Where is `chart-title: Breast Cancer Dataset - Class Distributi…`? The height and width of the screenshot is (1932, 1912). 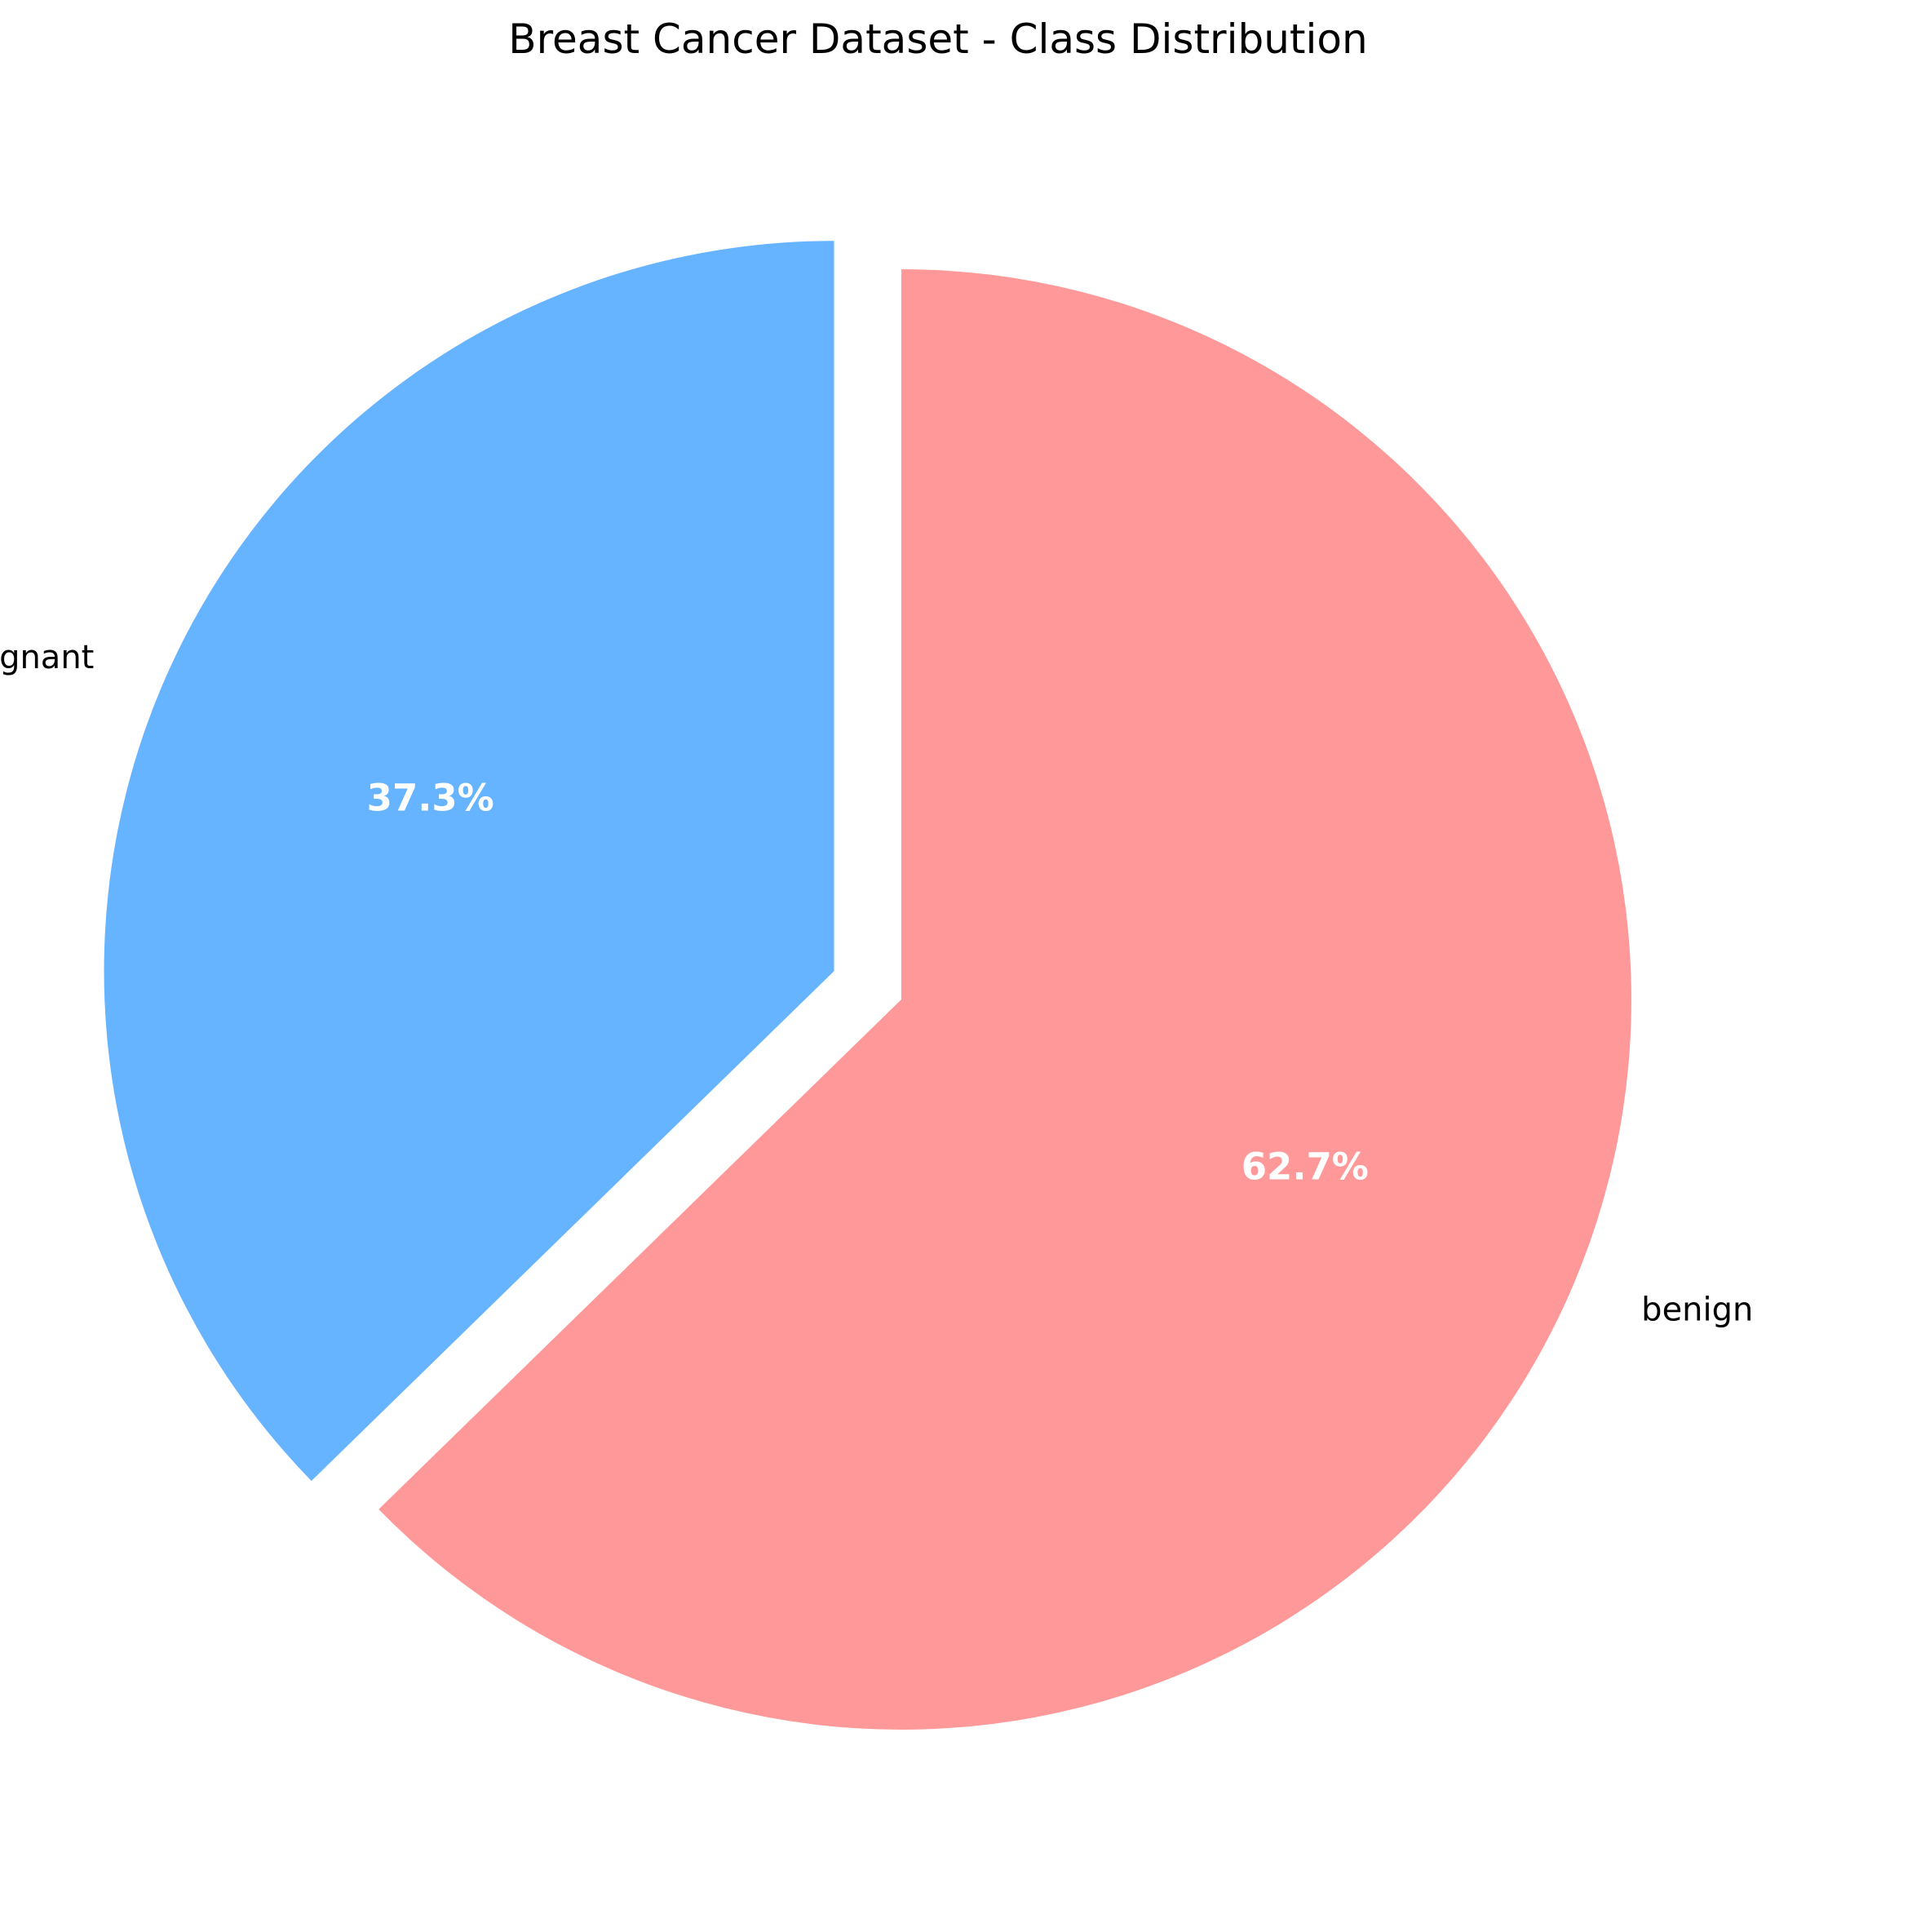
chart-title: Breast Cancer Dataset - Class Distributi… is located at coordinates (937, 39).